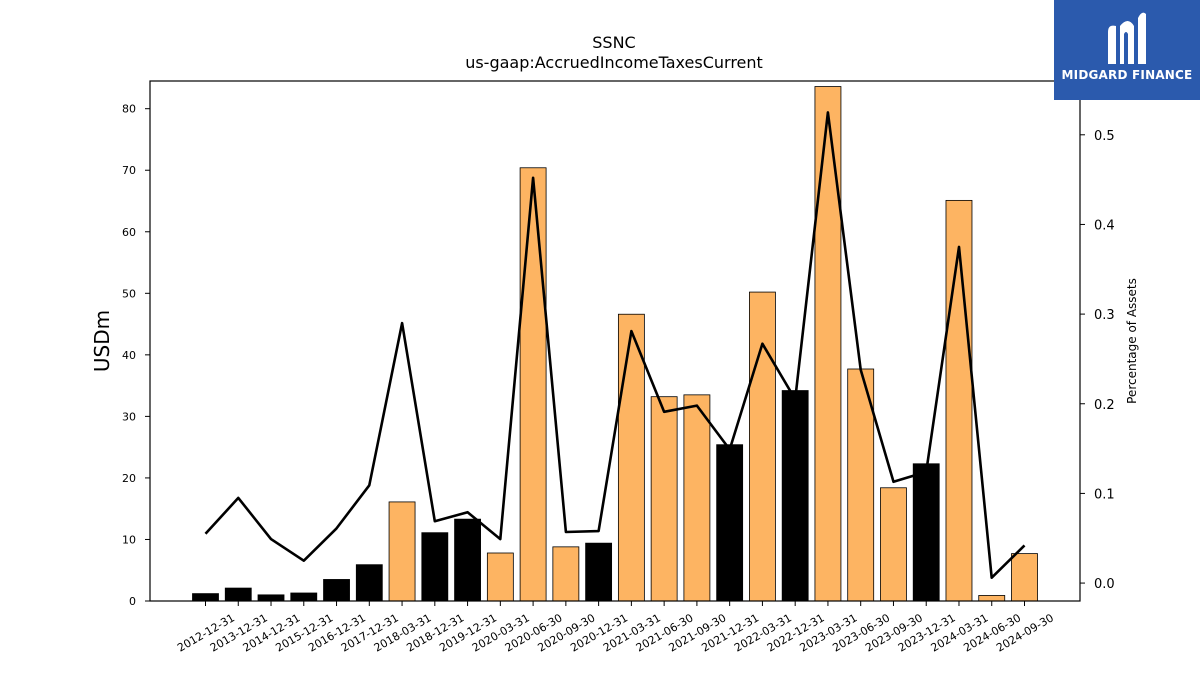 The width and height of the screenshot is (1200, 675). I want to click on y-axis-label: USDm, so click(102, 341).